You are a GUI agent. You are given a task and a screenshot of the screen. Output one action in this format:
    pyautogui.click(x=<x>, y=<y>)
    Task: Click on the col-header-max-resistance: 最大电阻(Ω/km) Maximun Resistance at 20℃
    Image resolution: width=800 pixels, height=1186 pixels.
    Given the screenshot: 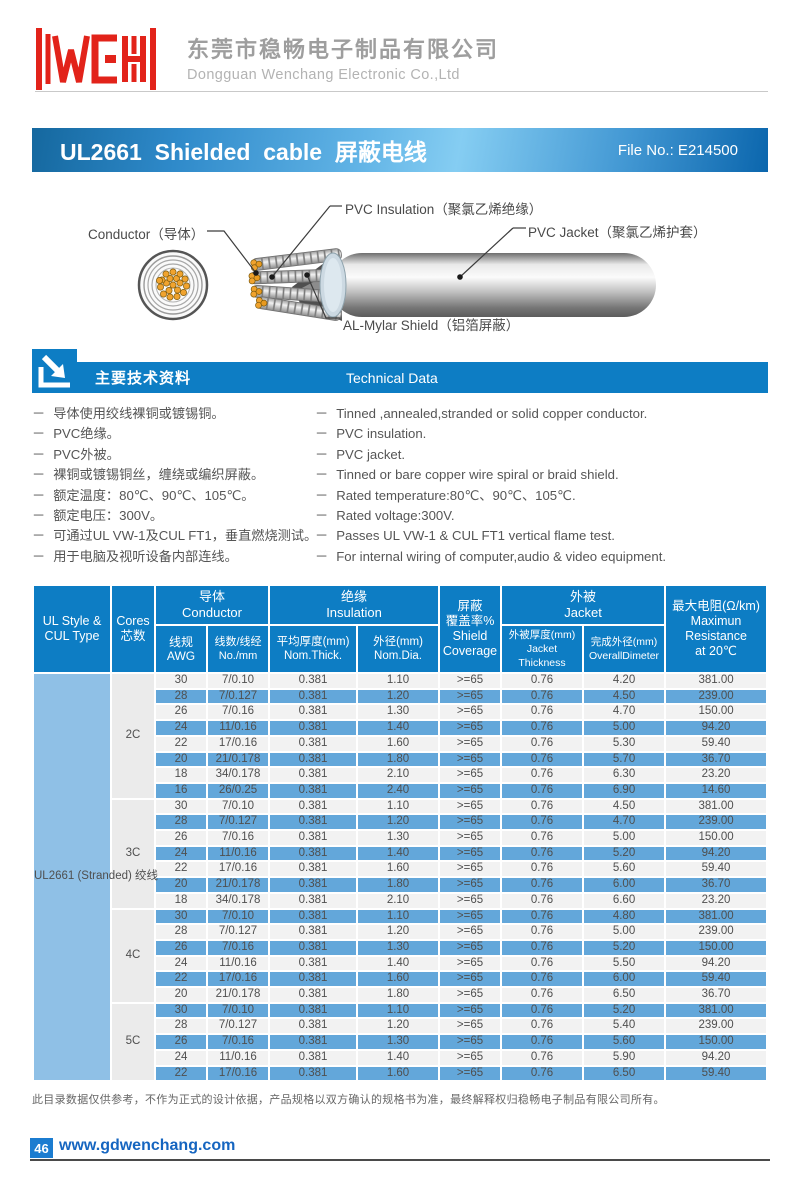 What is the action you would take?
    pyautogui.click(x=716, y=629)
    